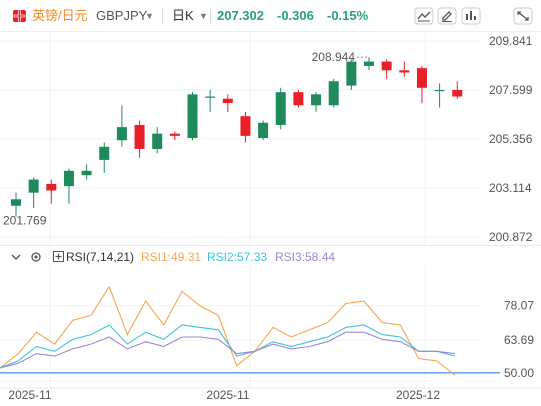 The width and height of the screenshot is (541, 406). Describe the element at coordinates (511, 139) in the screenshot. I see `y-tick-label: 205.356` at that location.